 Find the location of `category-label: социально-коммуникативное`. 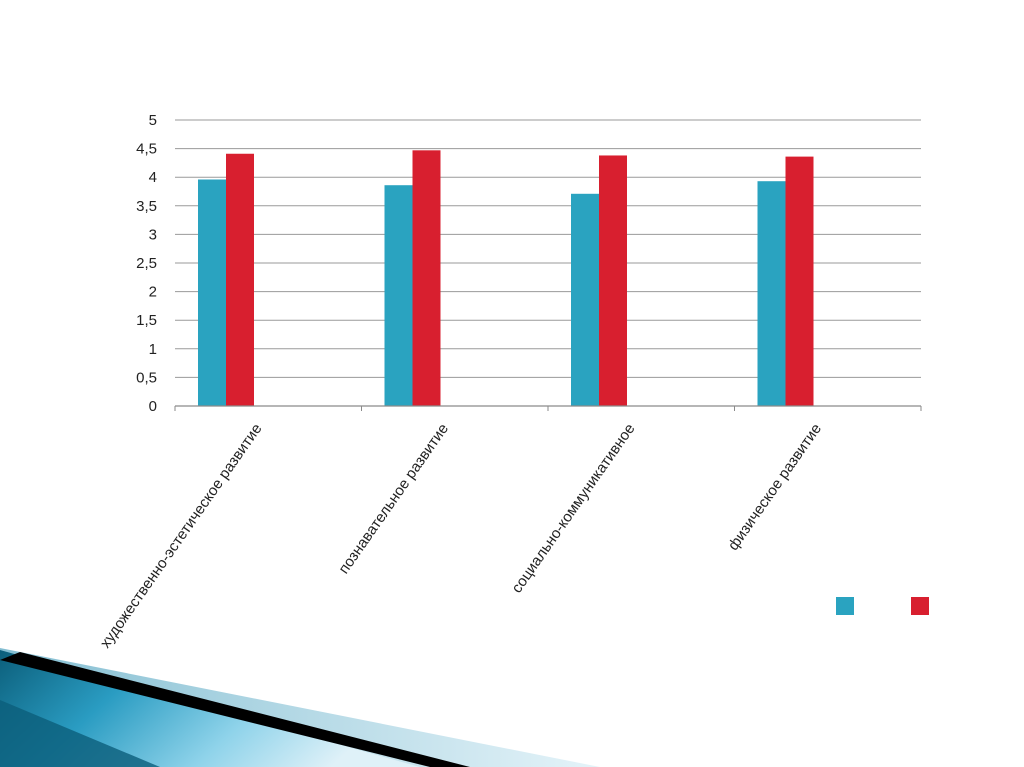

category-label: социально-коммуникативное is located at coordinates (573, 509).